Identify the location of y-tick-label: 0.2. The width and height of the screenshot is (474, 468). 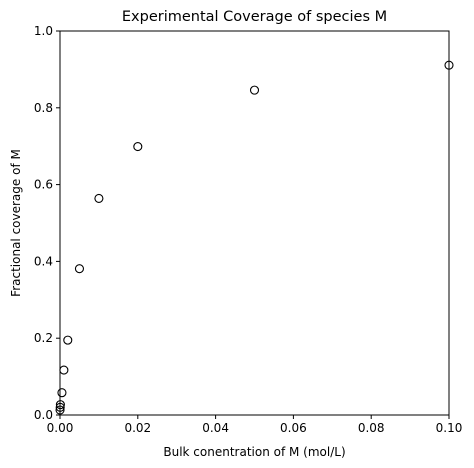
(43, 338).